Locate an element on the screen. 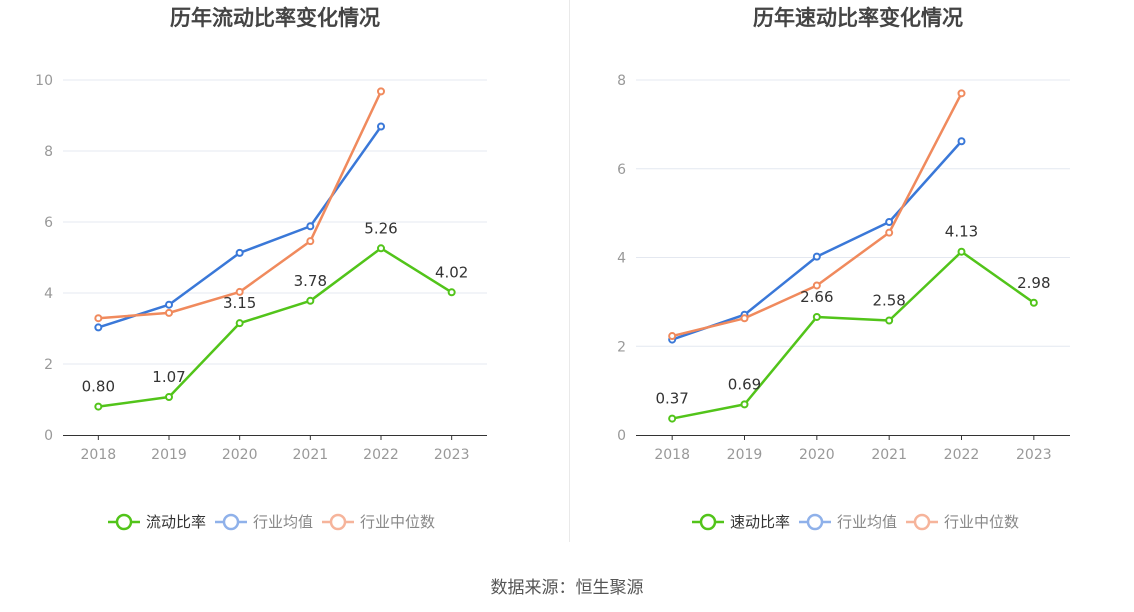  data-label: 5.26 is located at coordinates (380, 228).